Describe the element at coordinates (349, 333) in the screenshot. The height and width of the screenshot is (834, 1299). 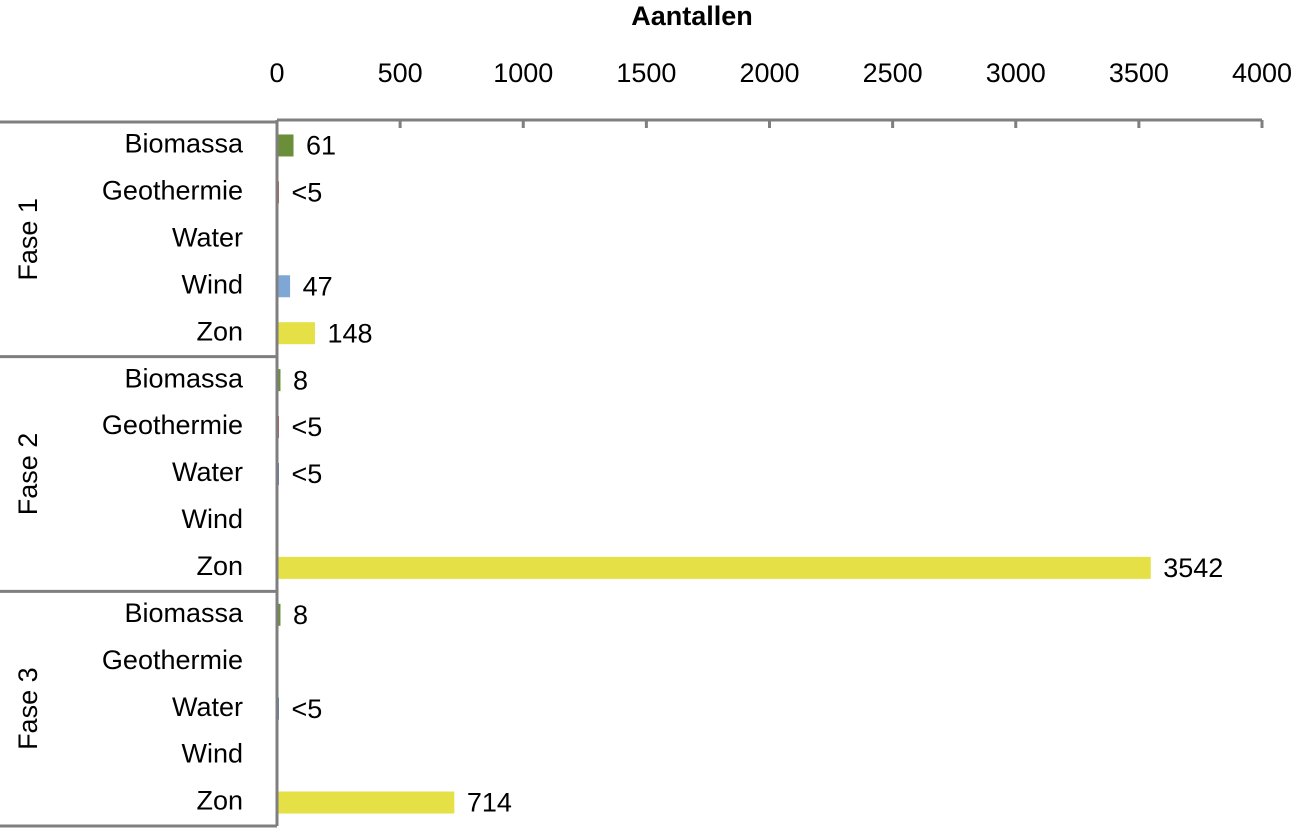
I see `value-label: 148` at that location.